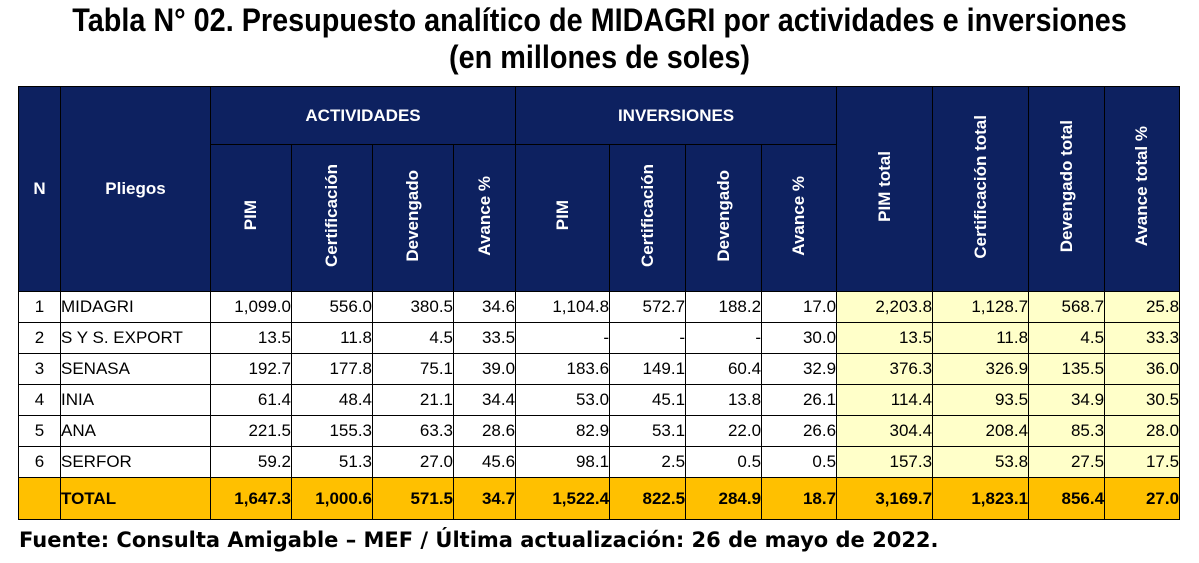 The height and width of the screenshot is (563, 1199). What do you see at coordinates (885, 498) in the screenshot?
I see `cell-pim-total: 3,169.7` at bounding box center [885, 498].